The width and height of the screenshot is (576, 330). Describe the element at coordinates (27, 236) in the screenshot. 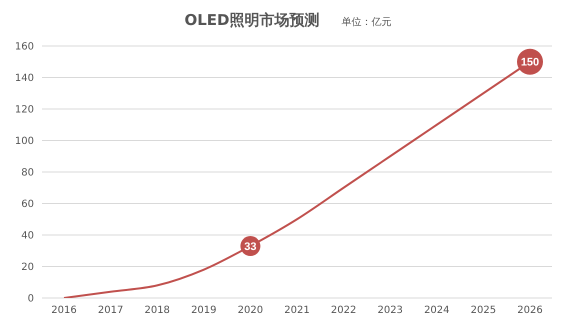

I see `y-tick-label: 40` at that location.